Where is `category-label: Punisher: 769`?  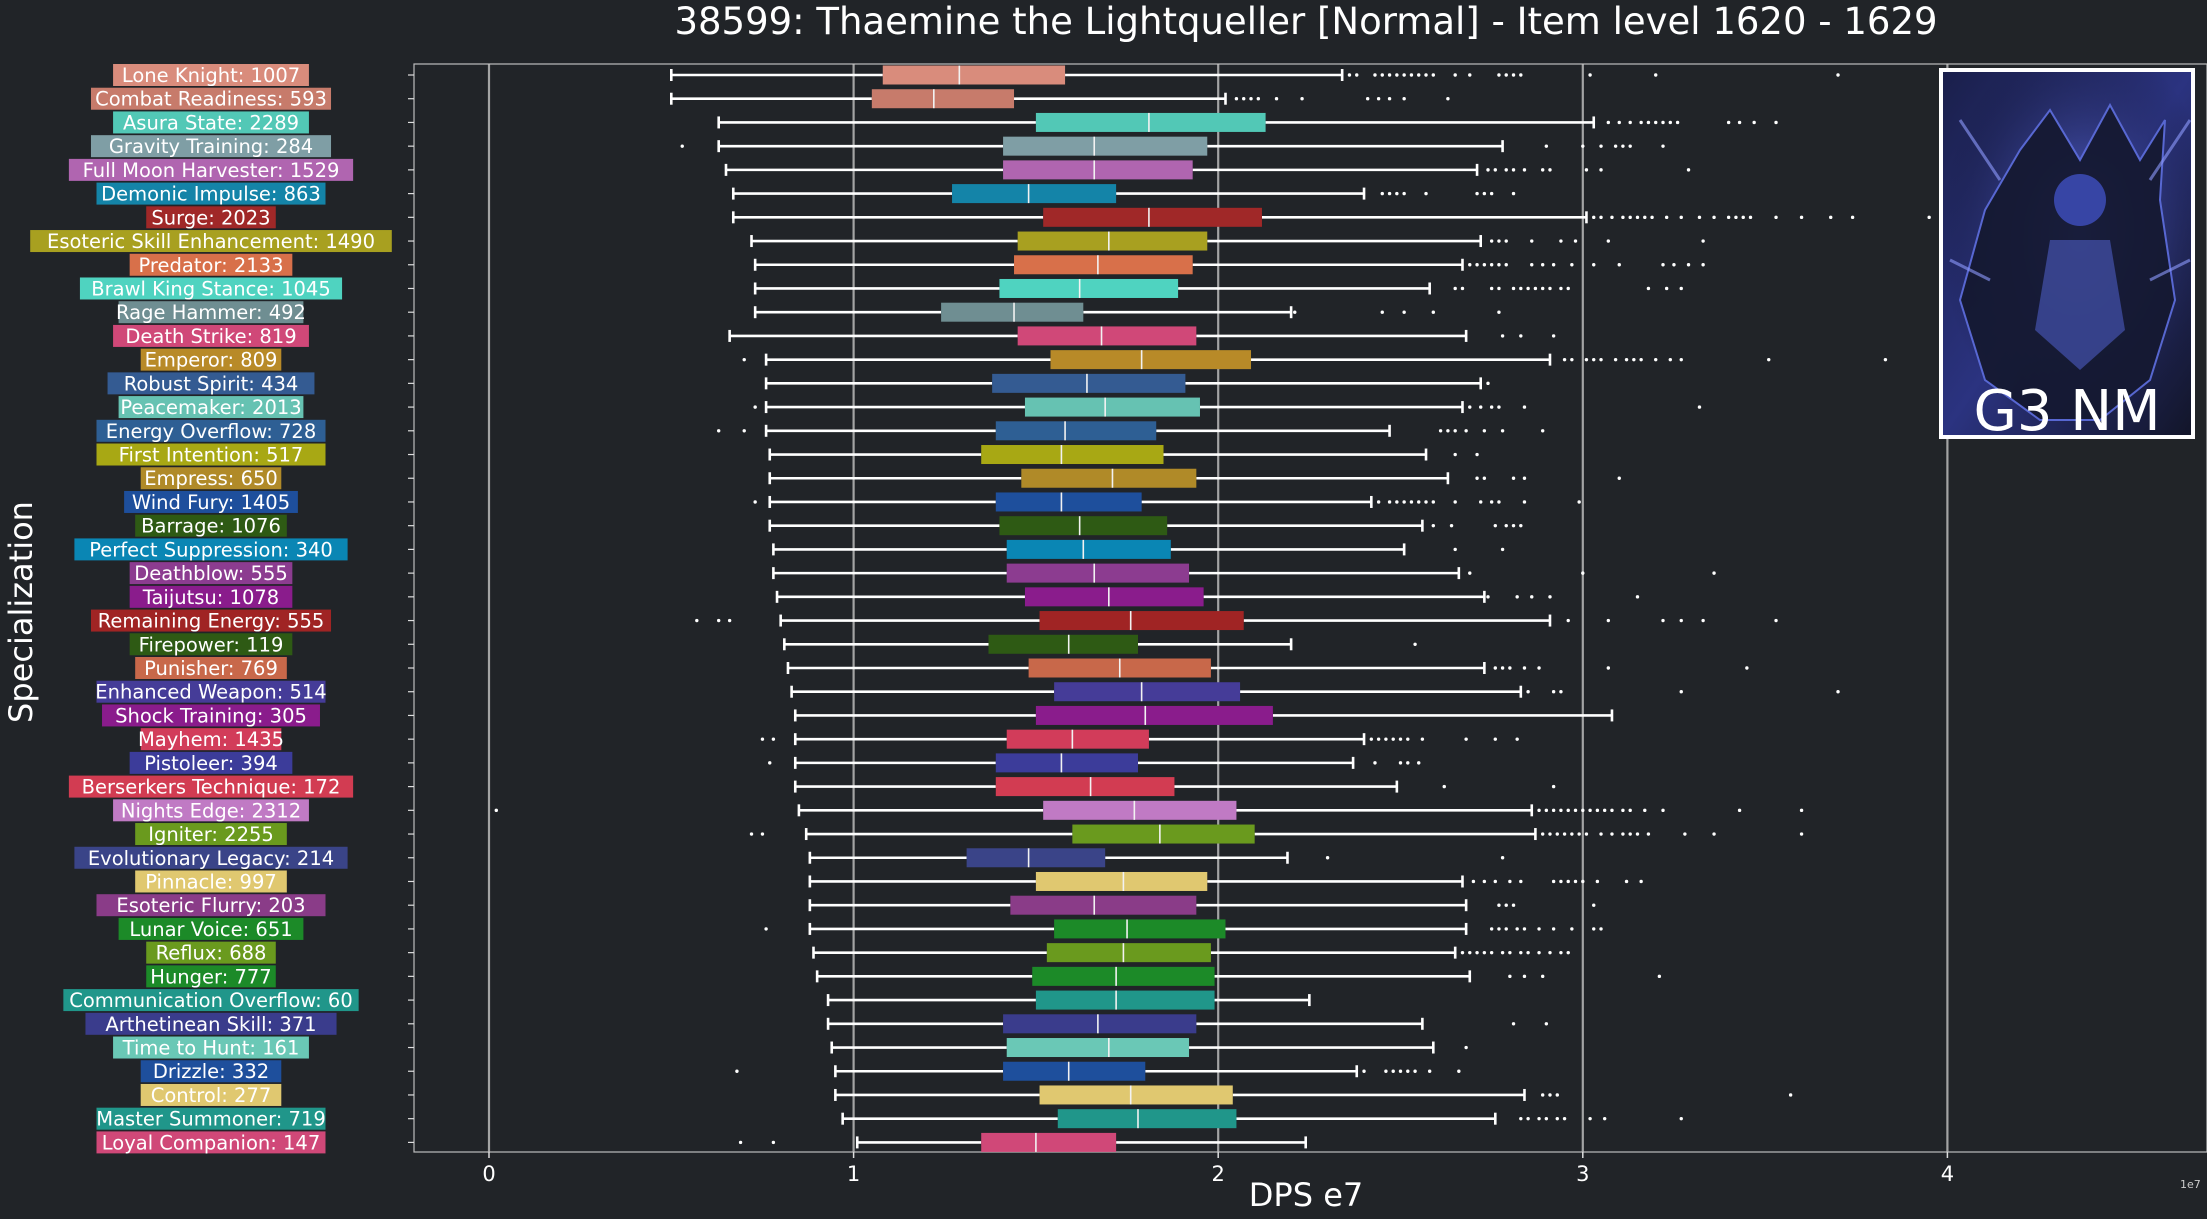
category-label: Punisher: 769 is located at coordinates (211, 668).